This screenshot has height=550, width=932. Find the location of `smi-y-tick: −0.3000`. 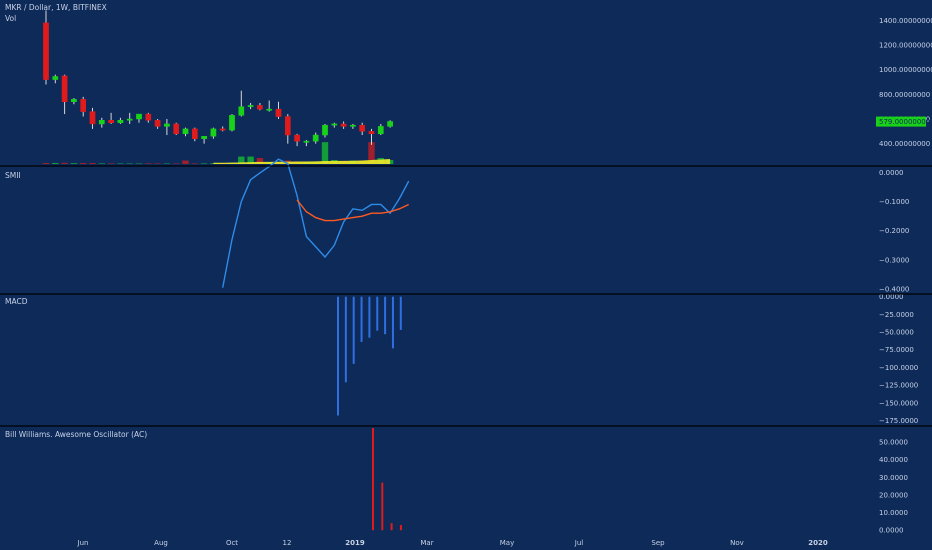

smi-y-tick: −0.3000 is located at coordinates (894, 260).